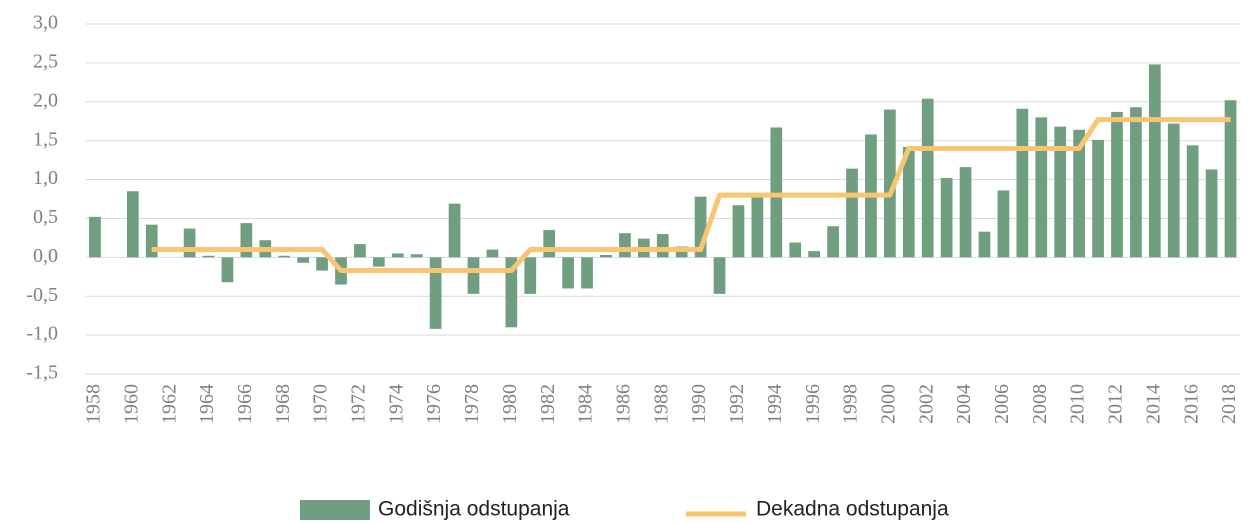 The image size is (1248, 523). Describe the element at coordinates (42, 373) in the screenshot. I see `y-tick-label: -1,5` at that location.